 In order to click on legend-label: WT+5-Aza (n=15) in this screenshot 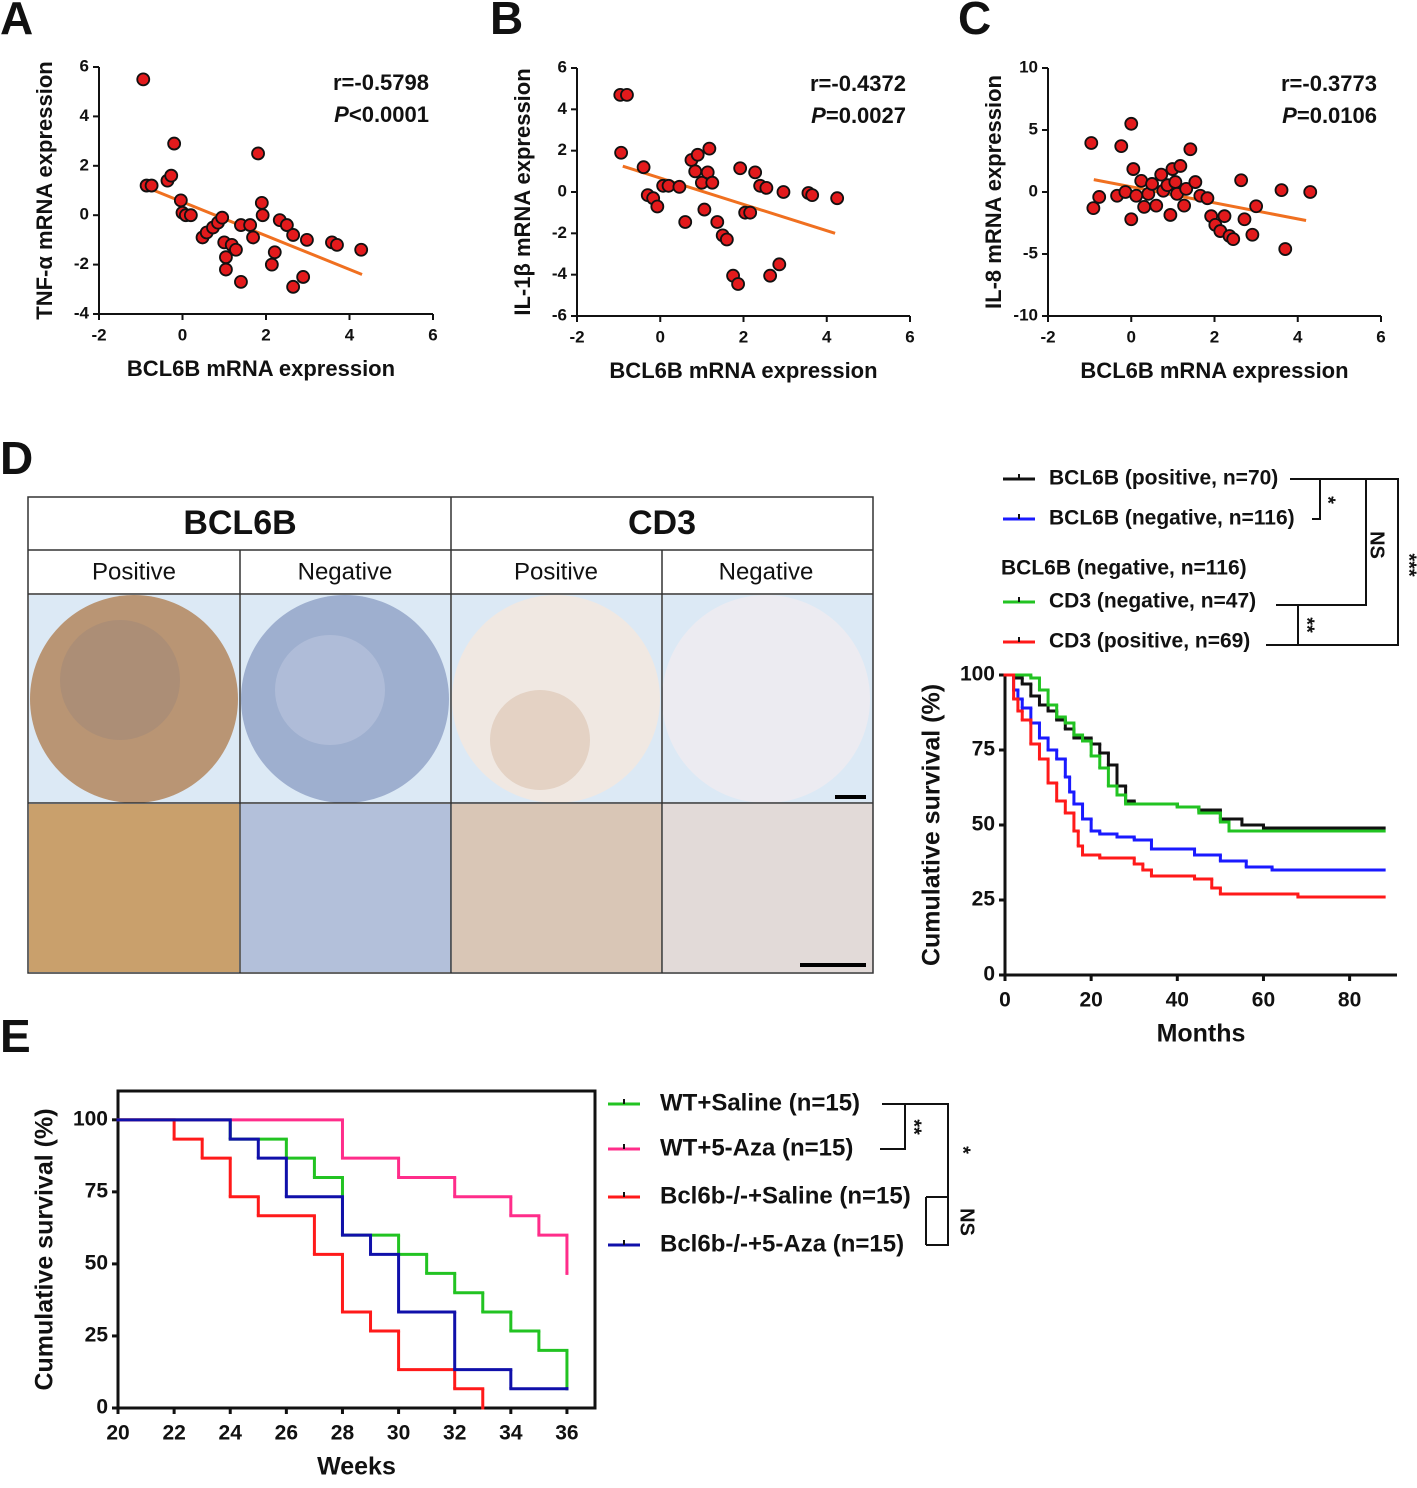, I will do `click(756, 1147)`.